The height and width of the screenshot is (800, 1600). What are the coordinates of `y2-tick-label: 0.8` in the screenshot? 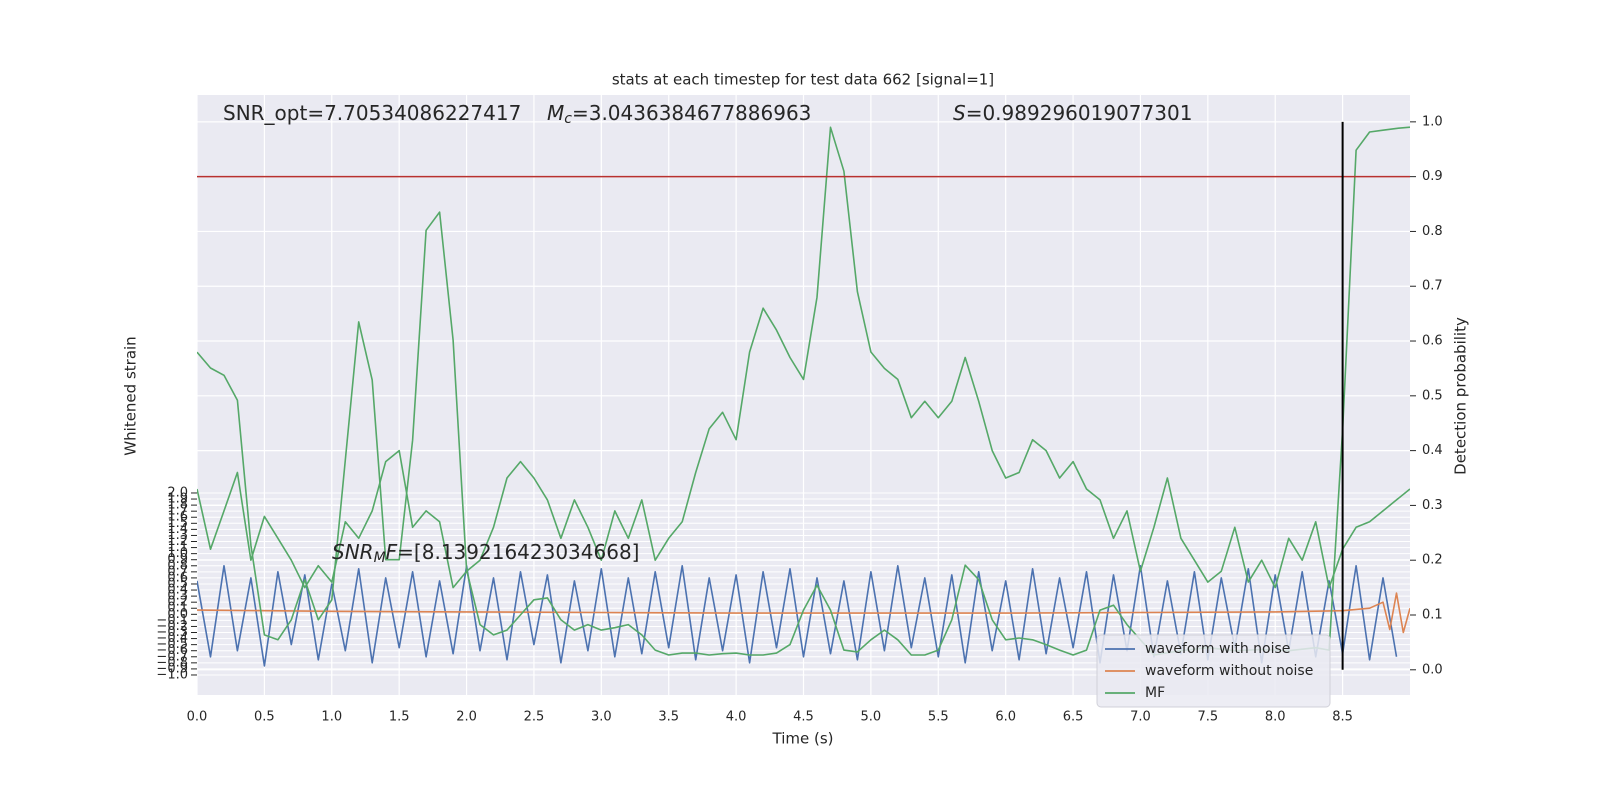 It's located at (1432, 231).